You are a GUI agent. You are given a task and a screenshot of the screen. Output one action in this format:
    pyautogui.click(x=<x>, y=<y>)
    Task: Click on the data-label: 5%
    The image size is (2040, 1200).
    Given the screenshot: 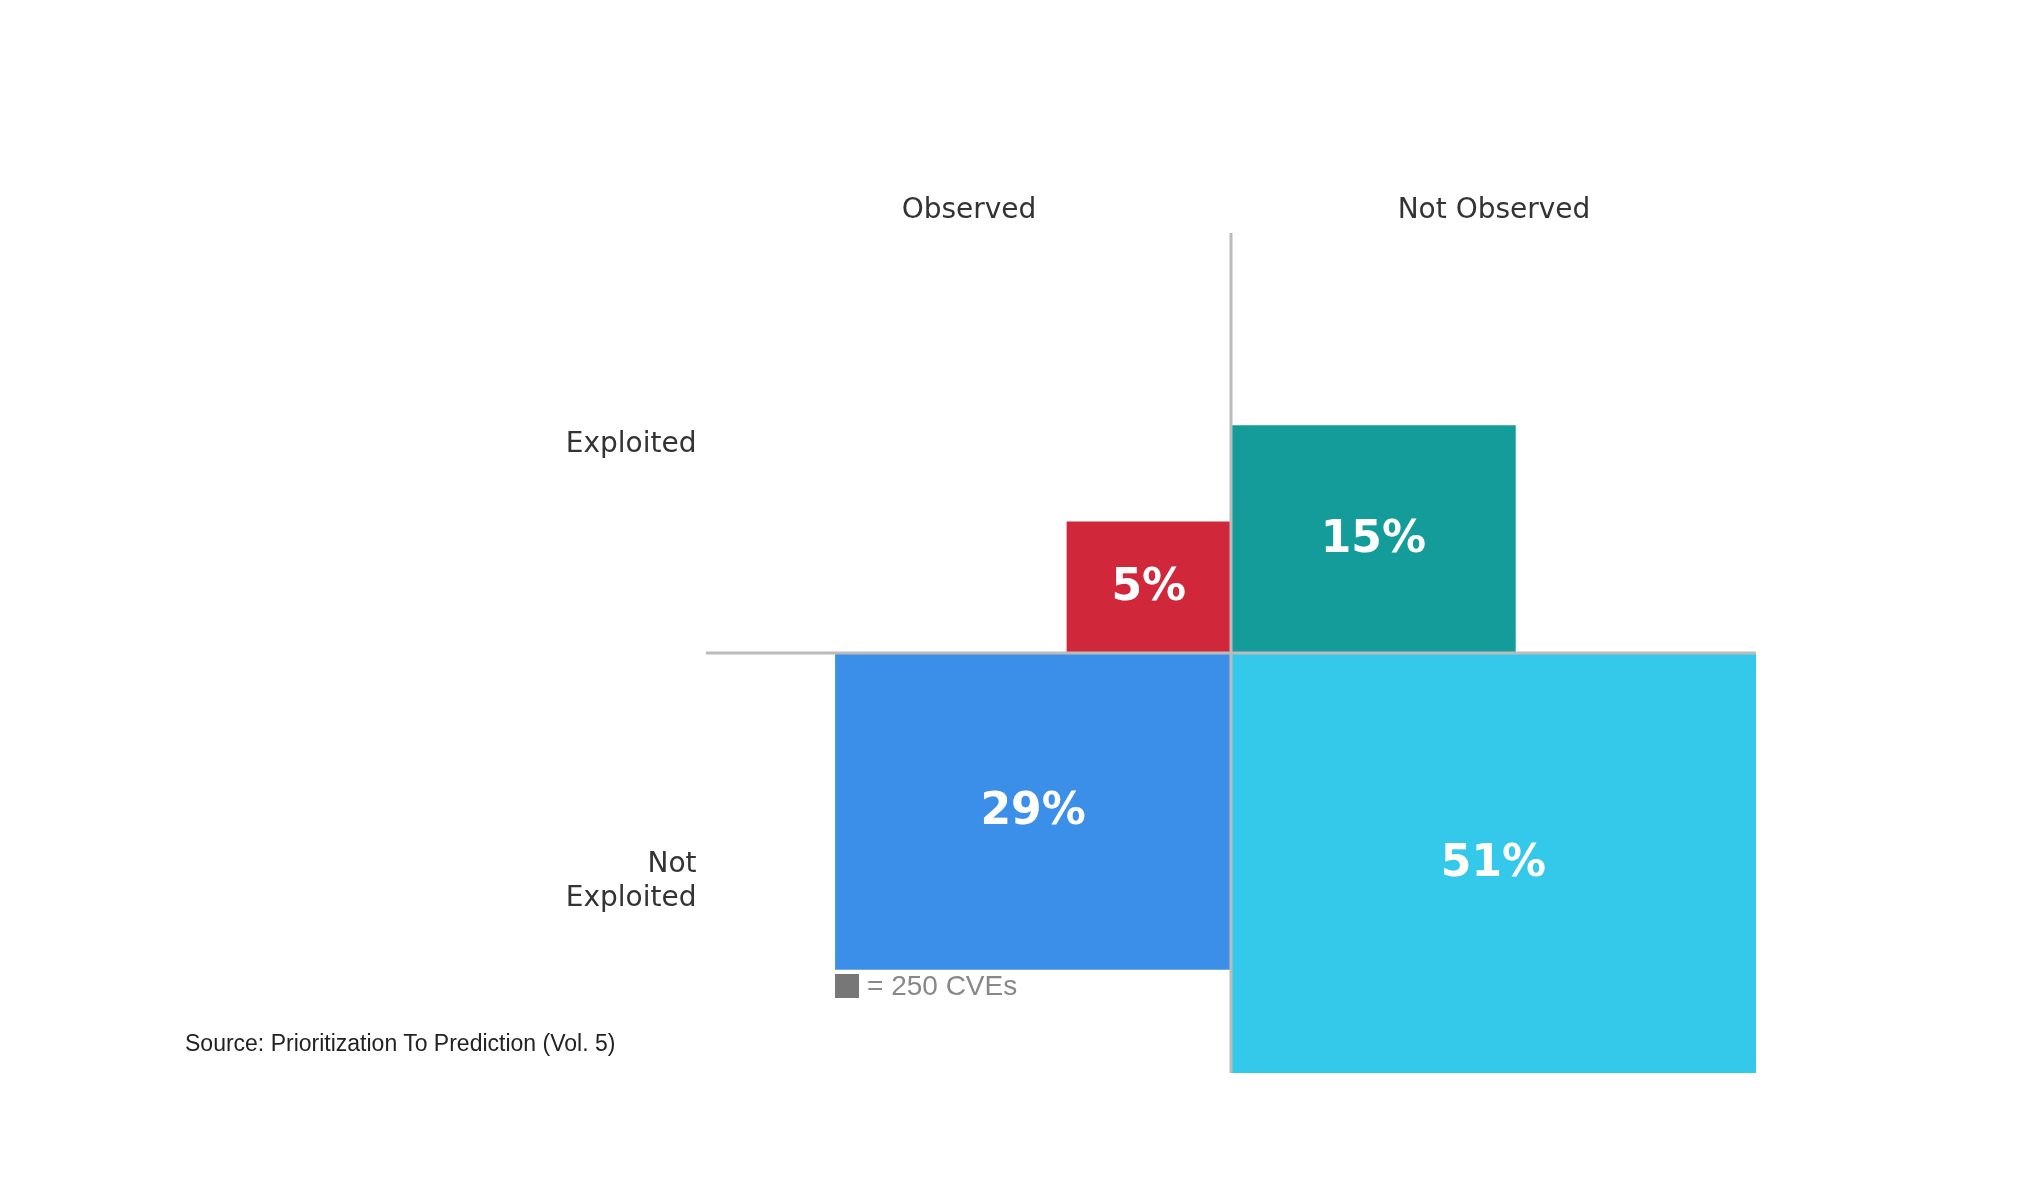 What is the action you would take?
    pyautogui.click(x=1149, y=585)
    